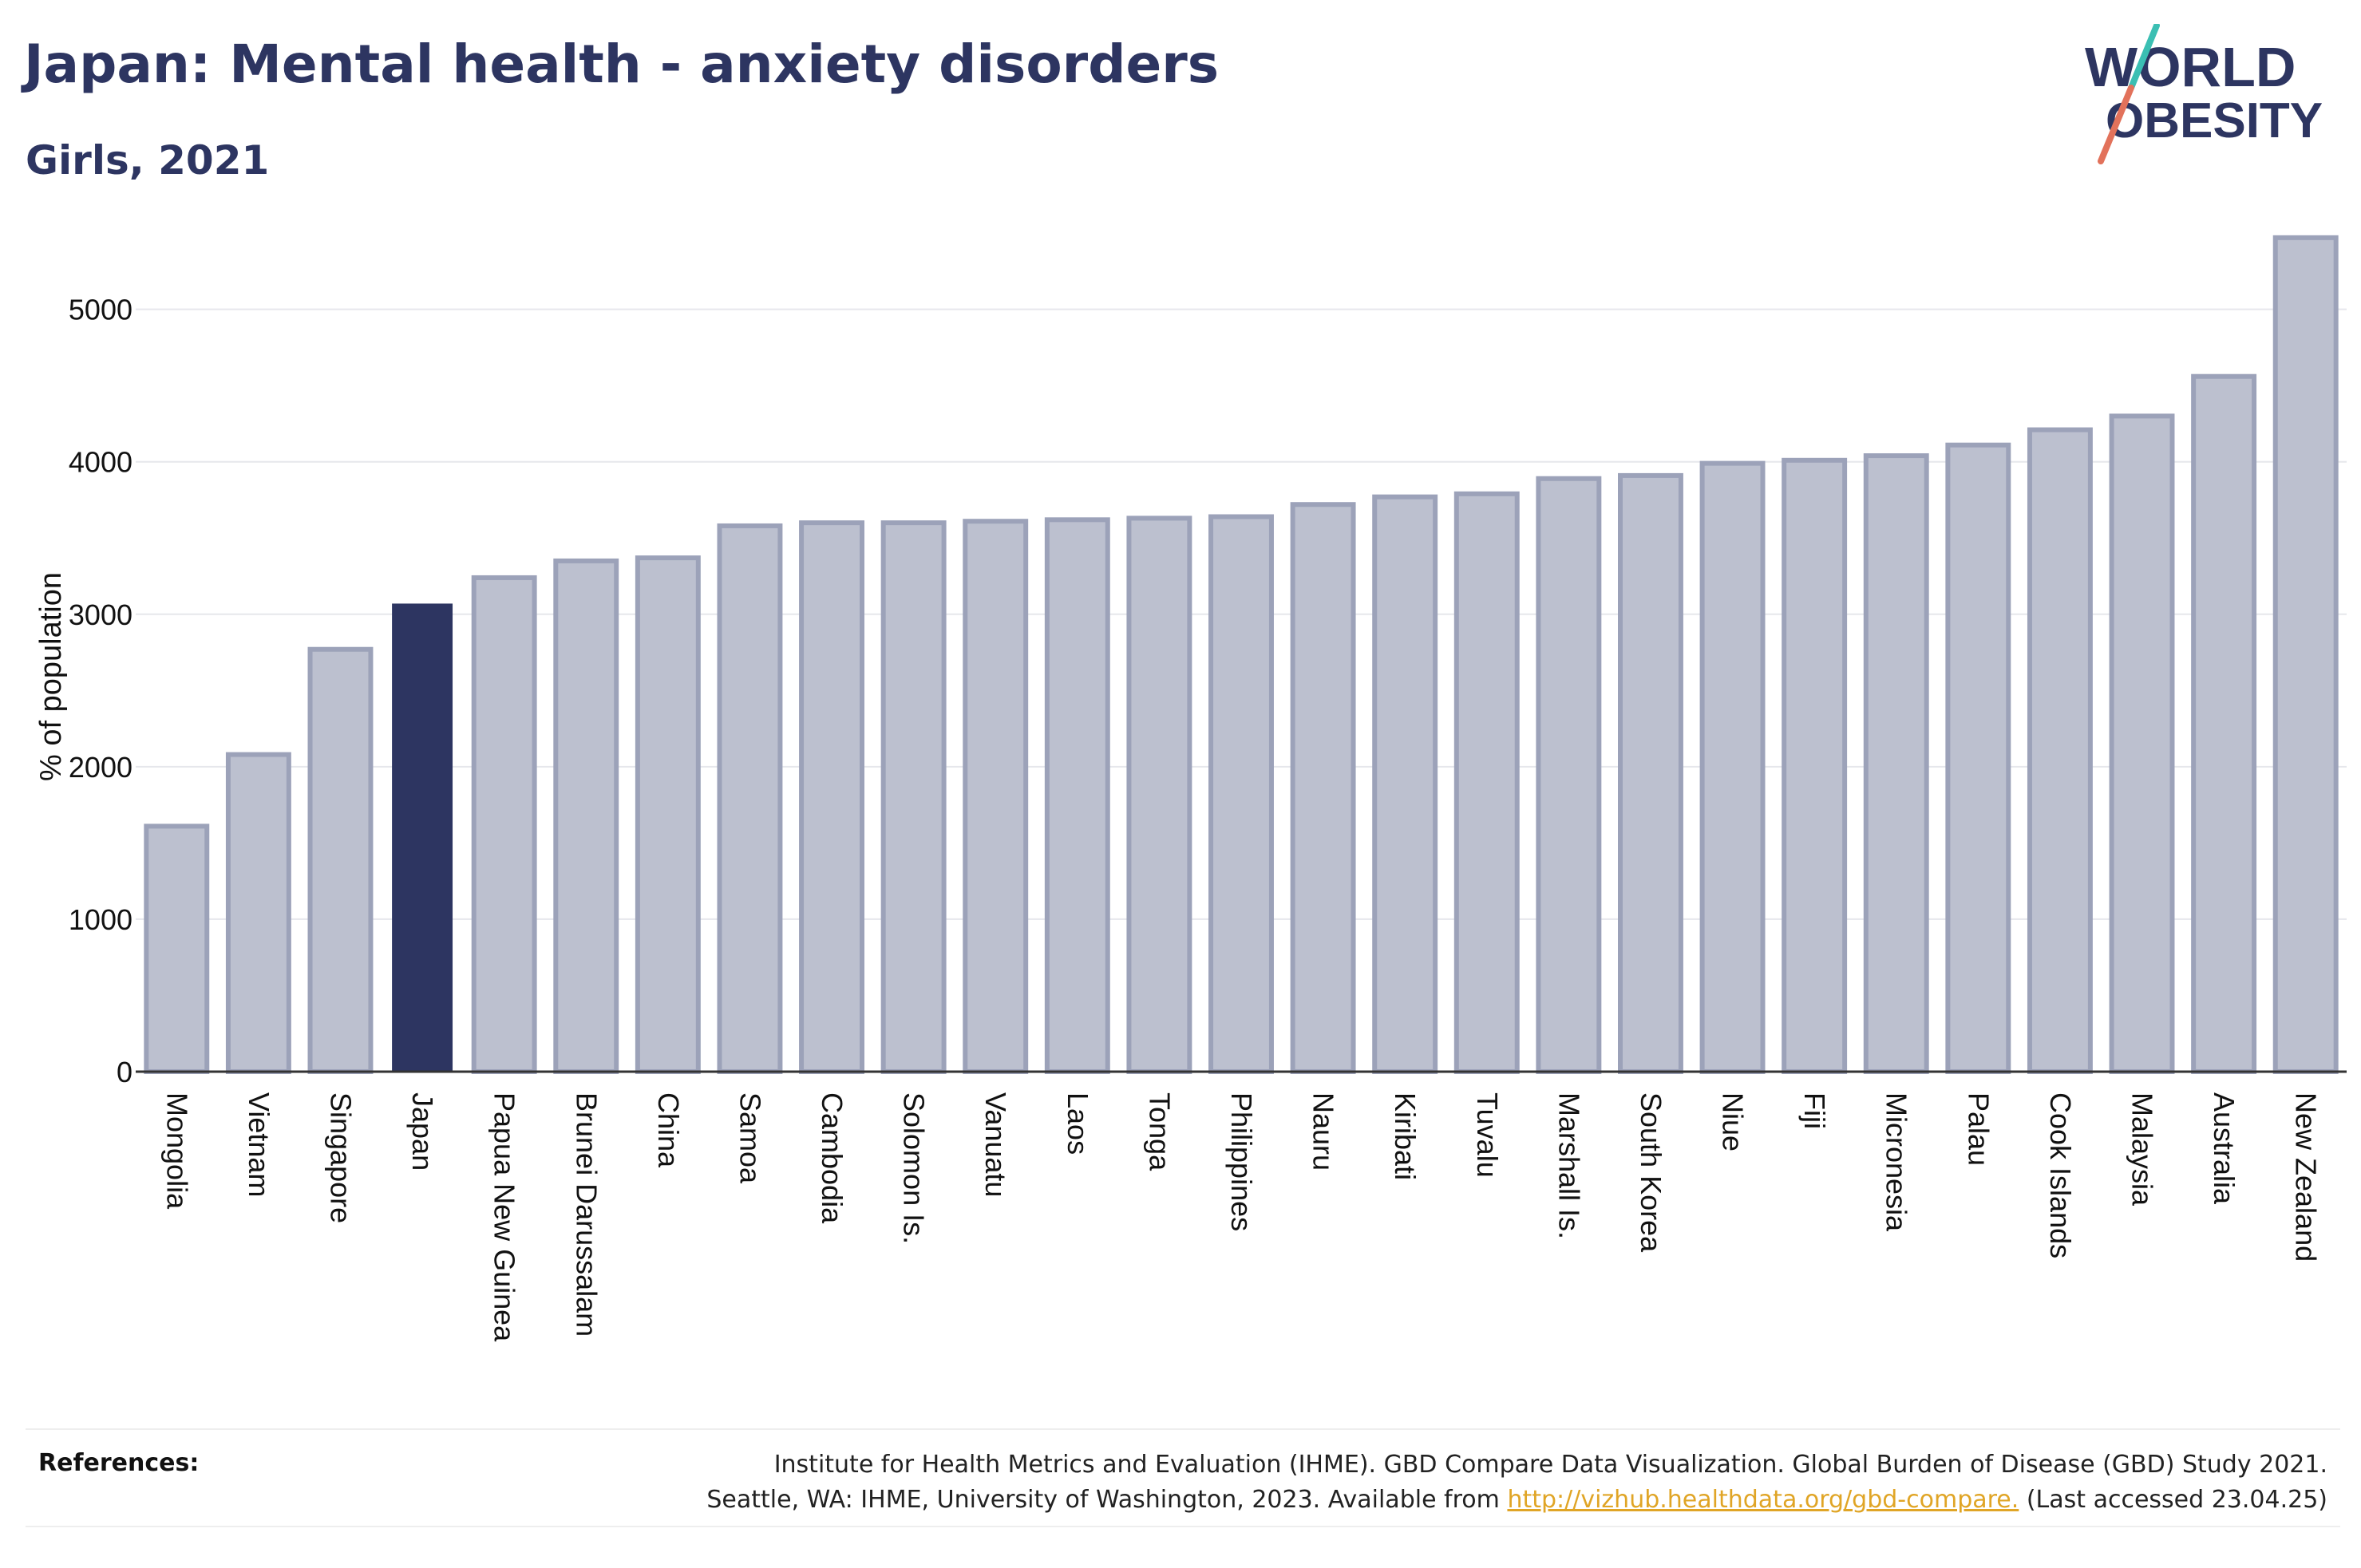 The image size is (2361, 1568). Describe the element at coordinates (586, 816) in the screenshot. I see `bar-brunei-darussalam` at that location.